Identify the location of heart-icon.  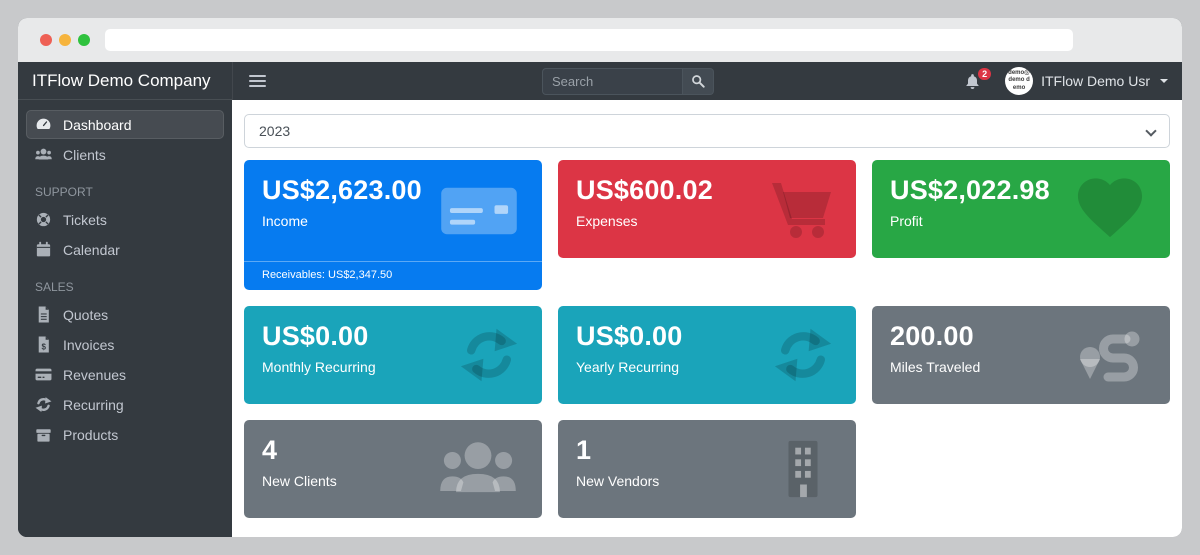
(1110, 209).